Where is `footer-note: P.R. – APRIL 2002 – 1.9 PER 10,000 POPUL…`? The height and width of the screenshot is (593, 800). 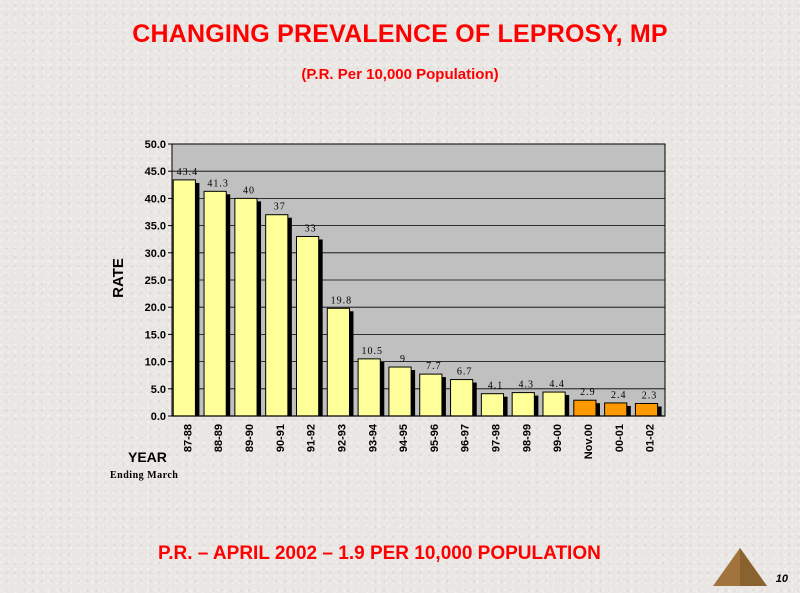 footer-note: P.R. – APRIL 2002 – 1.9 PER 10,000 POPUL… is located at coordinates (379, 553).